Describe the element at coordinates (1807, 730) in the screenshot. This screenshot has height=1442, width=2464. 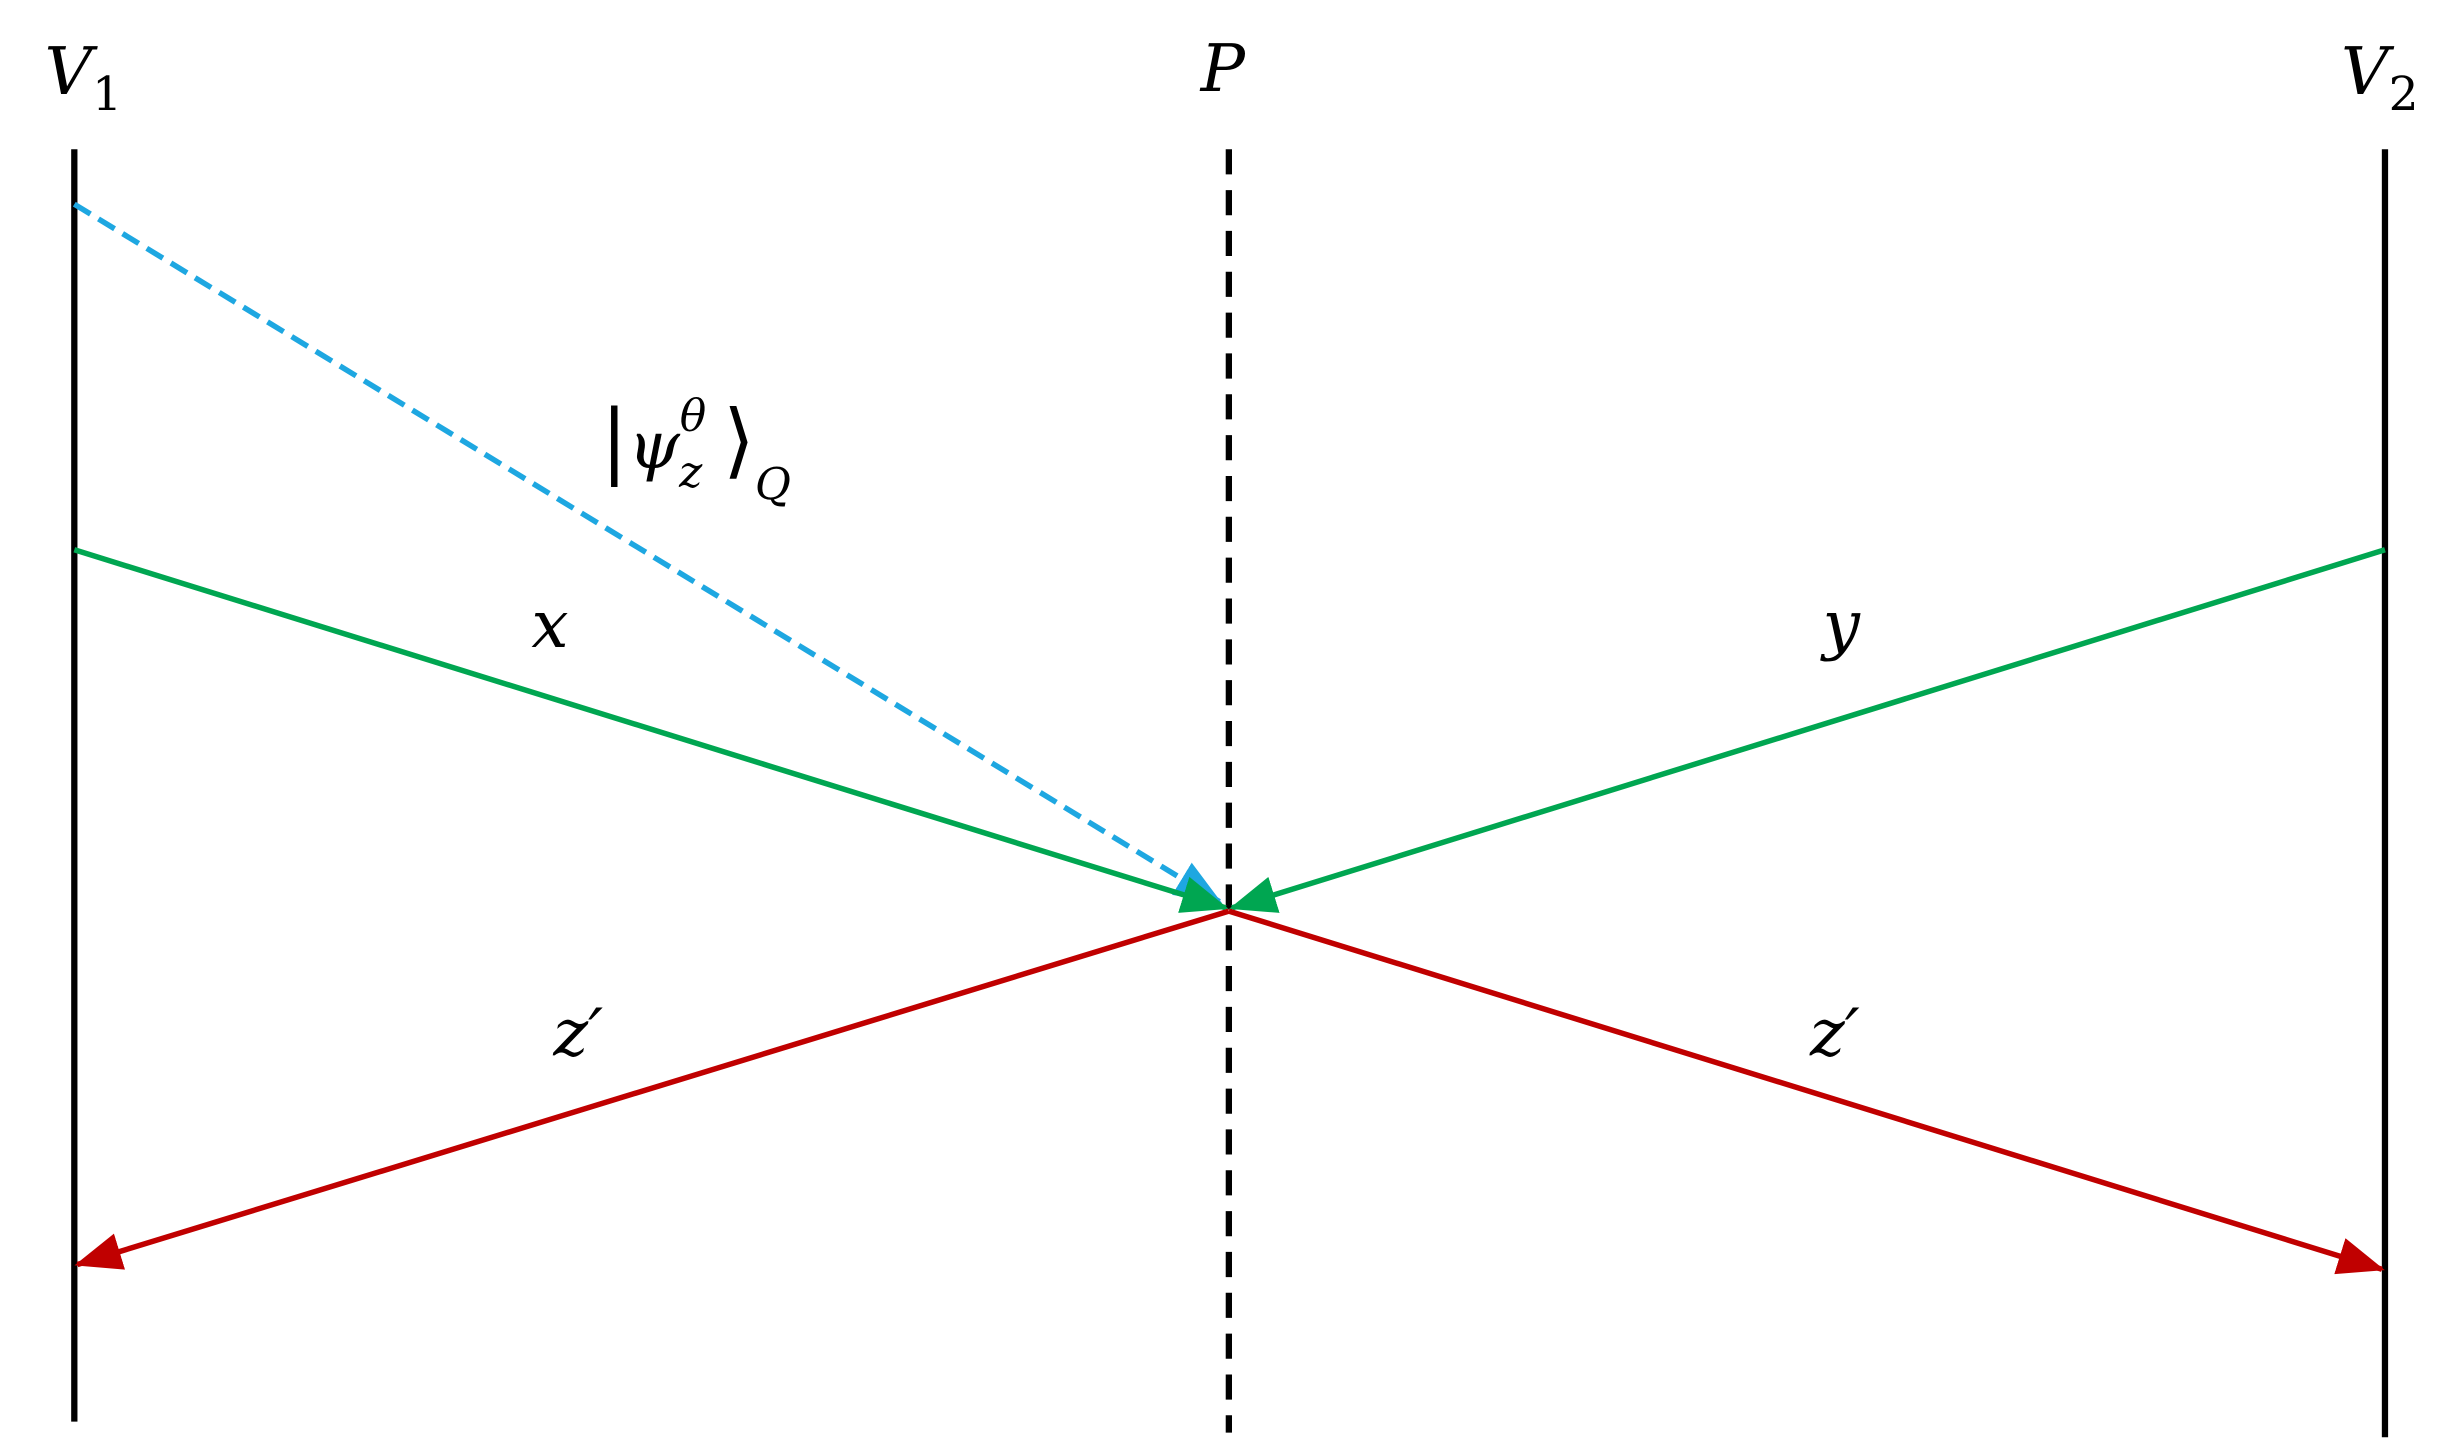
I see `y-arrow` at that location.